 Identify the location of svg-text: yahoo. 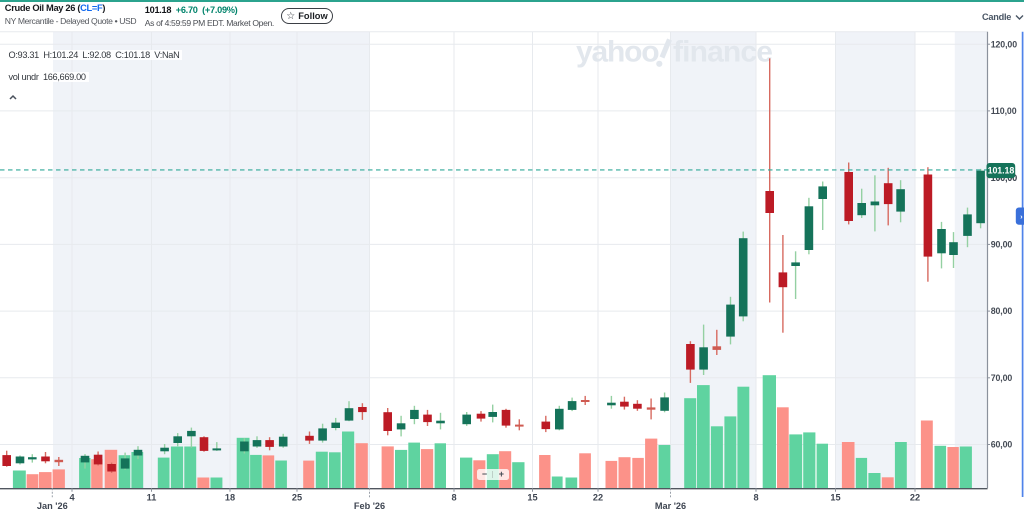
(617, 52).